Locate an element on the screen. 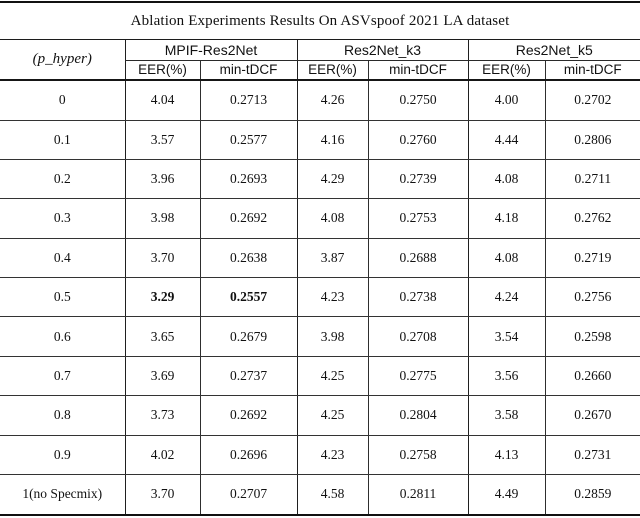  table-row: 0.1 3.57 0.2577 4.16 0.2760 4.44 0.2806 is located at coordinates (320, 140).